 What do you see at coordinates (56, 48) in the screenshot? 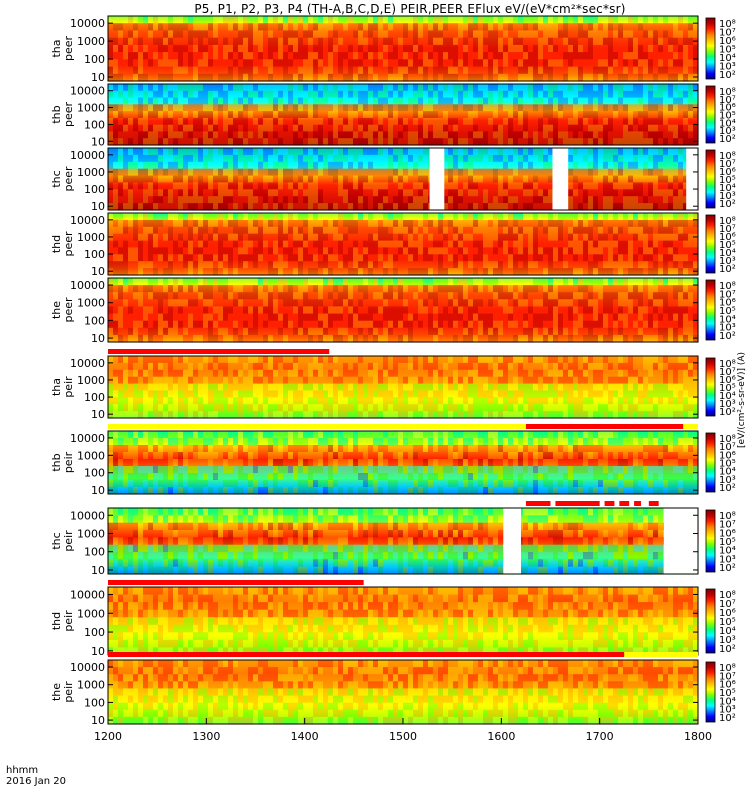
I see `panel-probe-label: tha` at bounding box center [56, 48].